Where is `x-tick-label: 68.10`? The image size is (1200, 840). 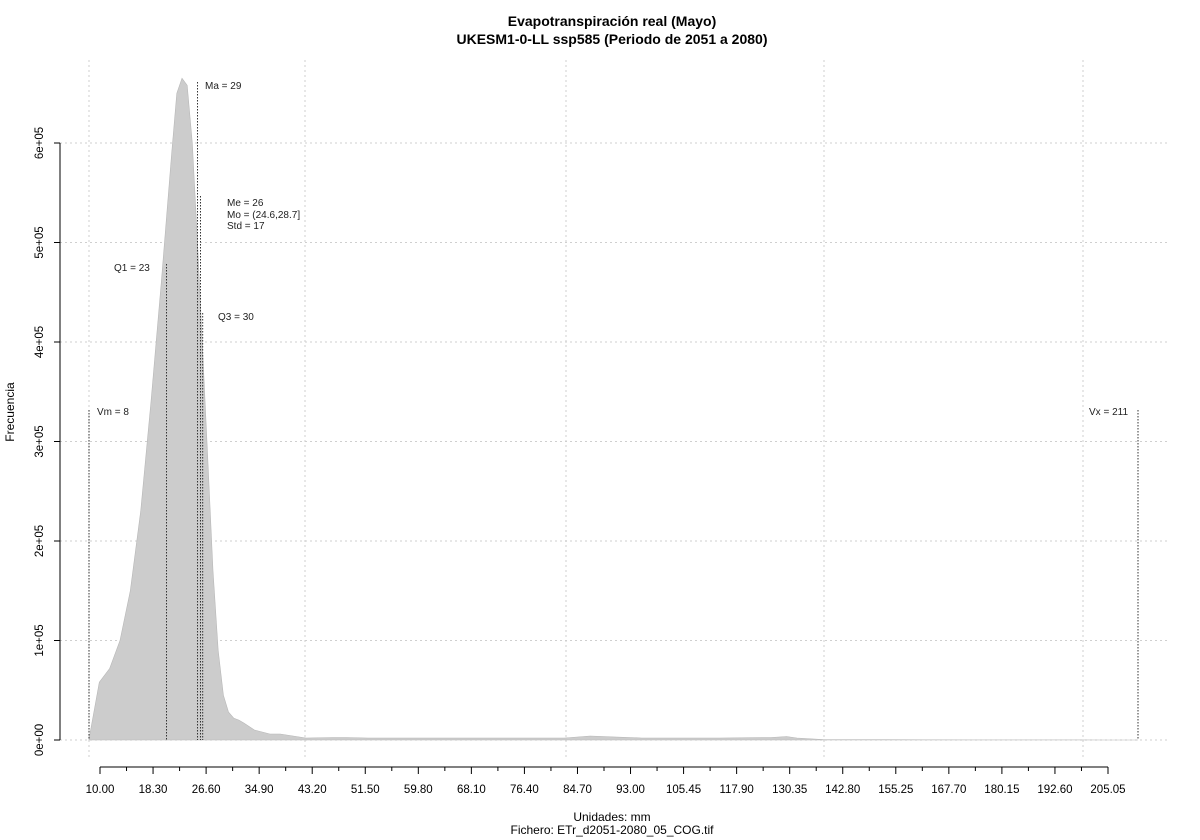
x-tick-label: 68.10 is located at coordinates (471, 790).